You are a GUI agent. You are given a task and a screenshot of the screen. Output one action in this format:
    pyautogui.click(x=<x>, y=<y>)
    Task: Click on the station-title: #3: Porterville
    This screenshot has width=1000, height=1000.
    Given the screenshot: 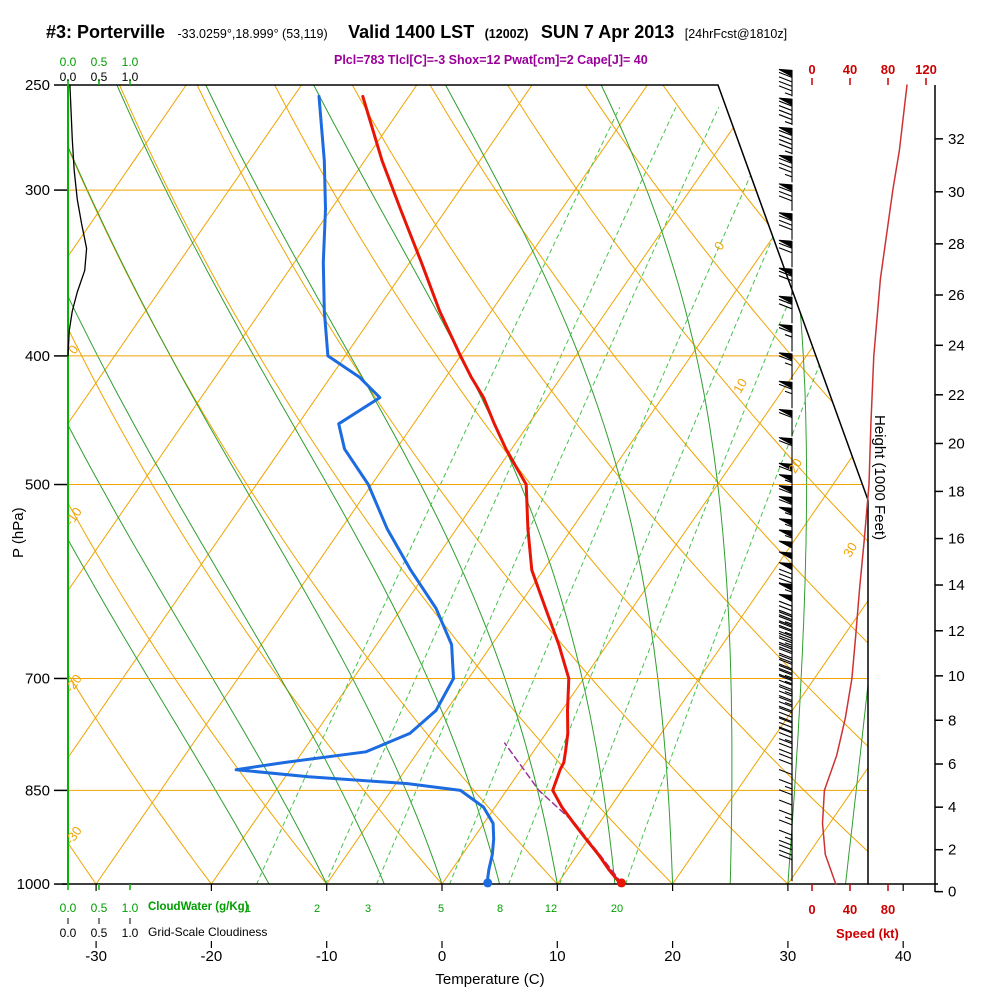 What is the action you would take?
    pyautogui.click(x=106, y=32)
    